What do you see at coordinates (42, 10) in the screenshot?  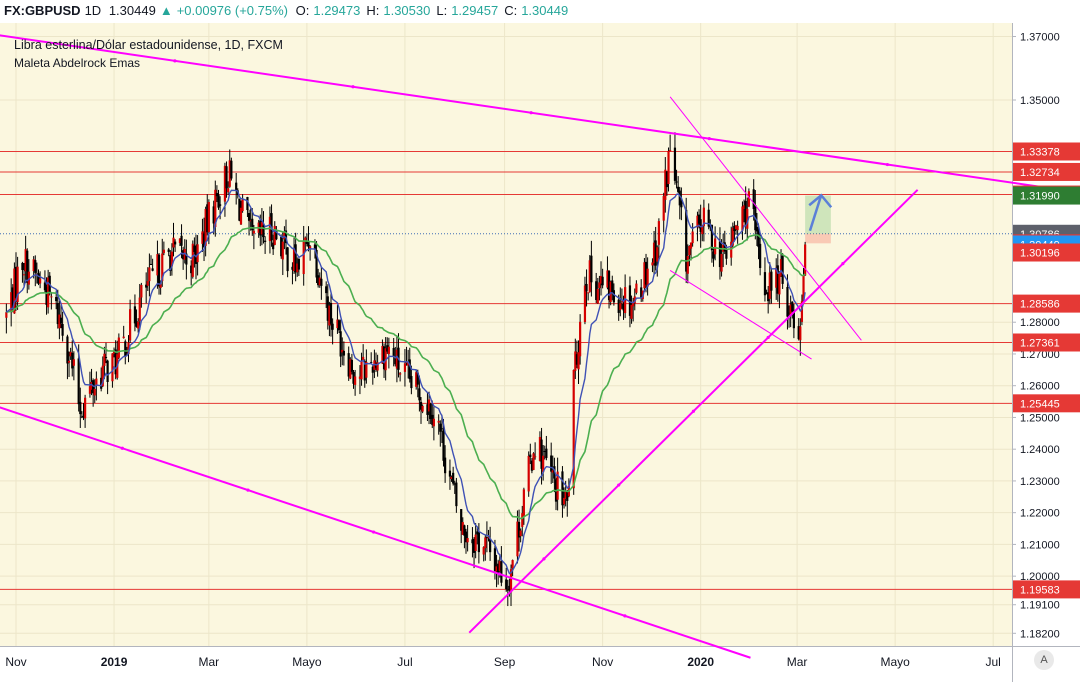 I see `symbol-name: FX:GBPUSD` at bounding box center [42, 10].